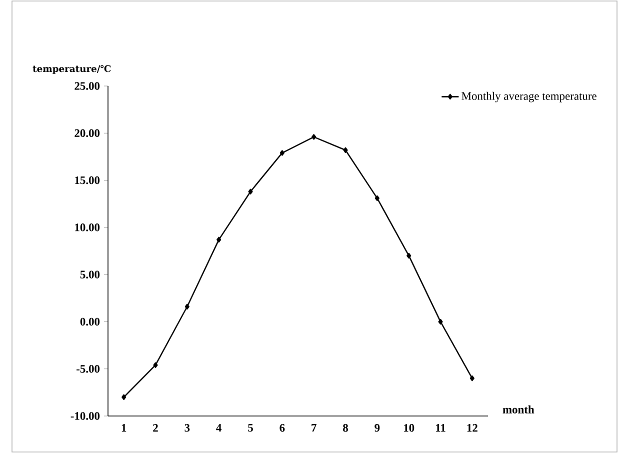 This screenshot has height=453, width=621. Describe the element at coordinates (85, 416) in the screenshot. I see `y-tick-label: -10.00` at that location.